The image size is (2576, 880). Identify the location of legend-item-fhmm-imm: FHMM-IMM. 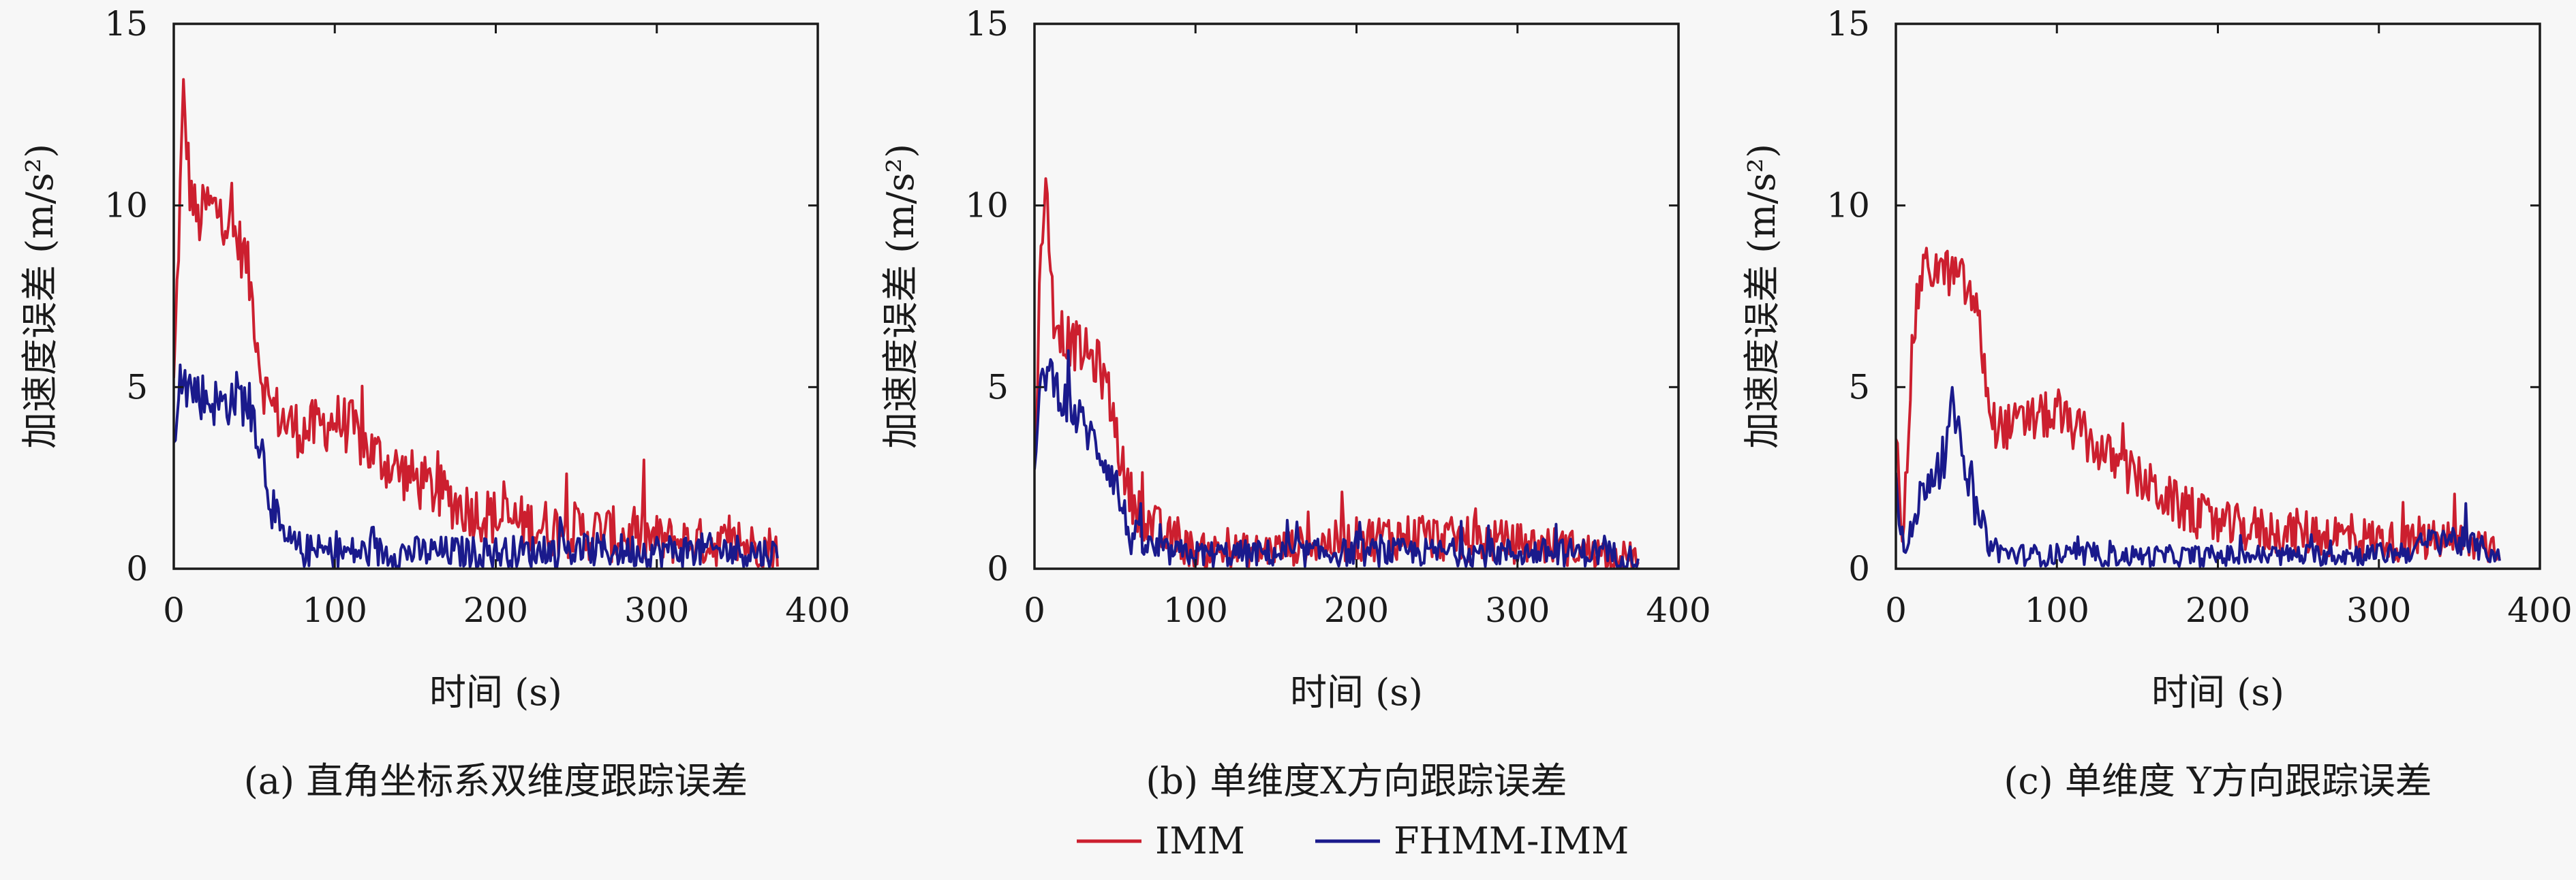
(1472, 840).